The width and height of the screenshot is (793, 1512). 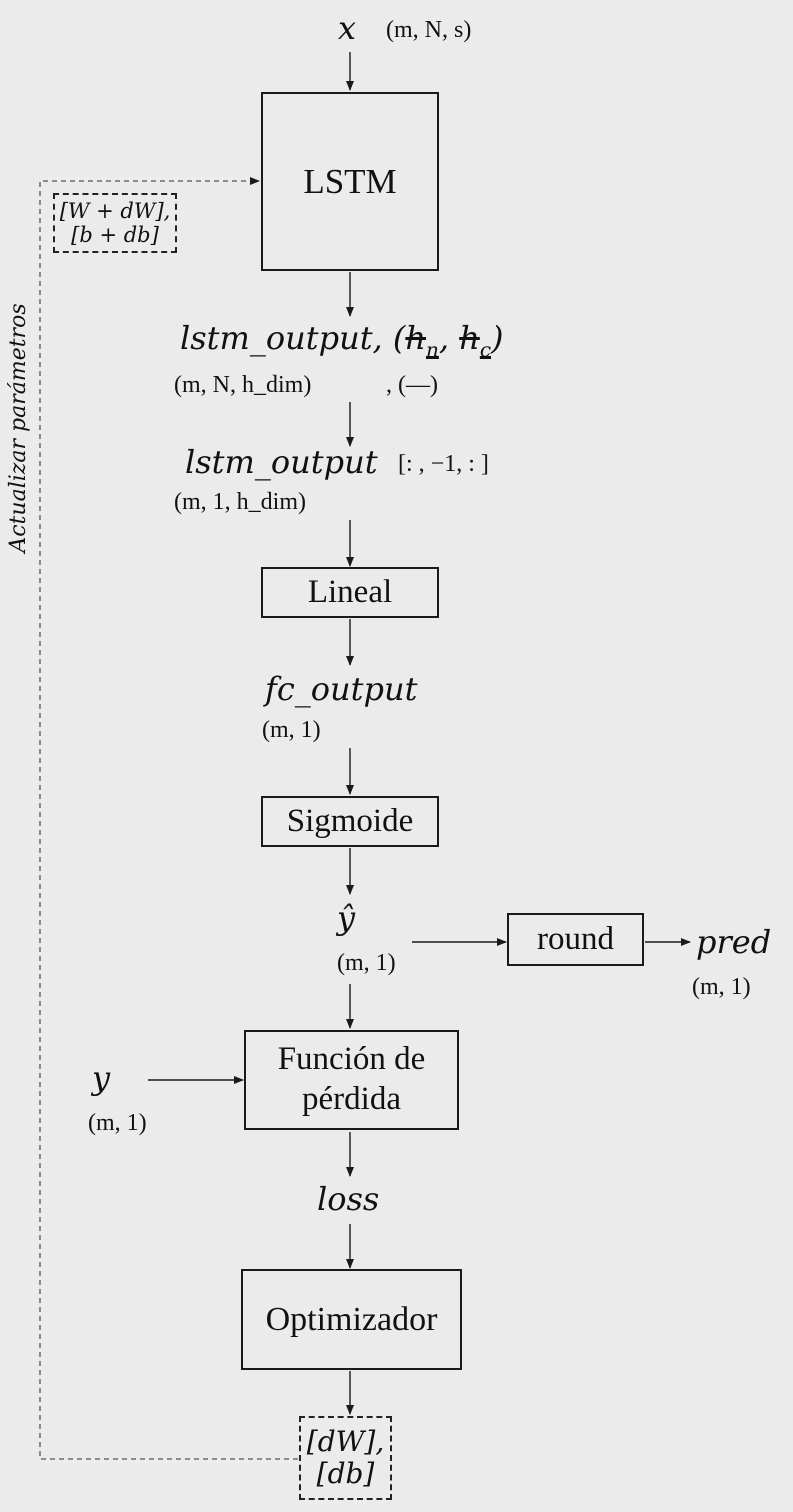 I want to click on optimizer-label: Optimizador, so click(x=351, y=1319).